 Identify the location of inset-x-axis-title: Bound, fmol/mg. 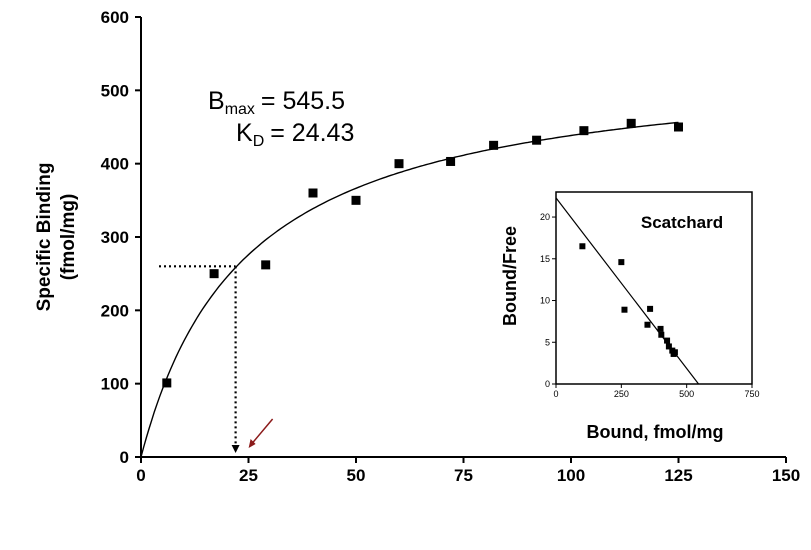
(655, 432).